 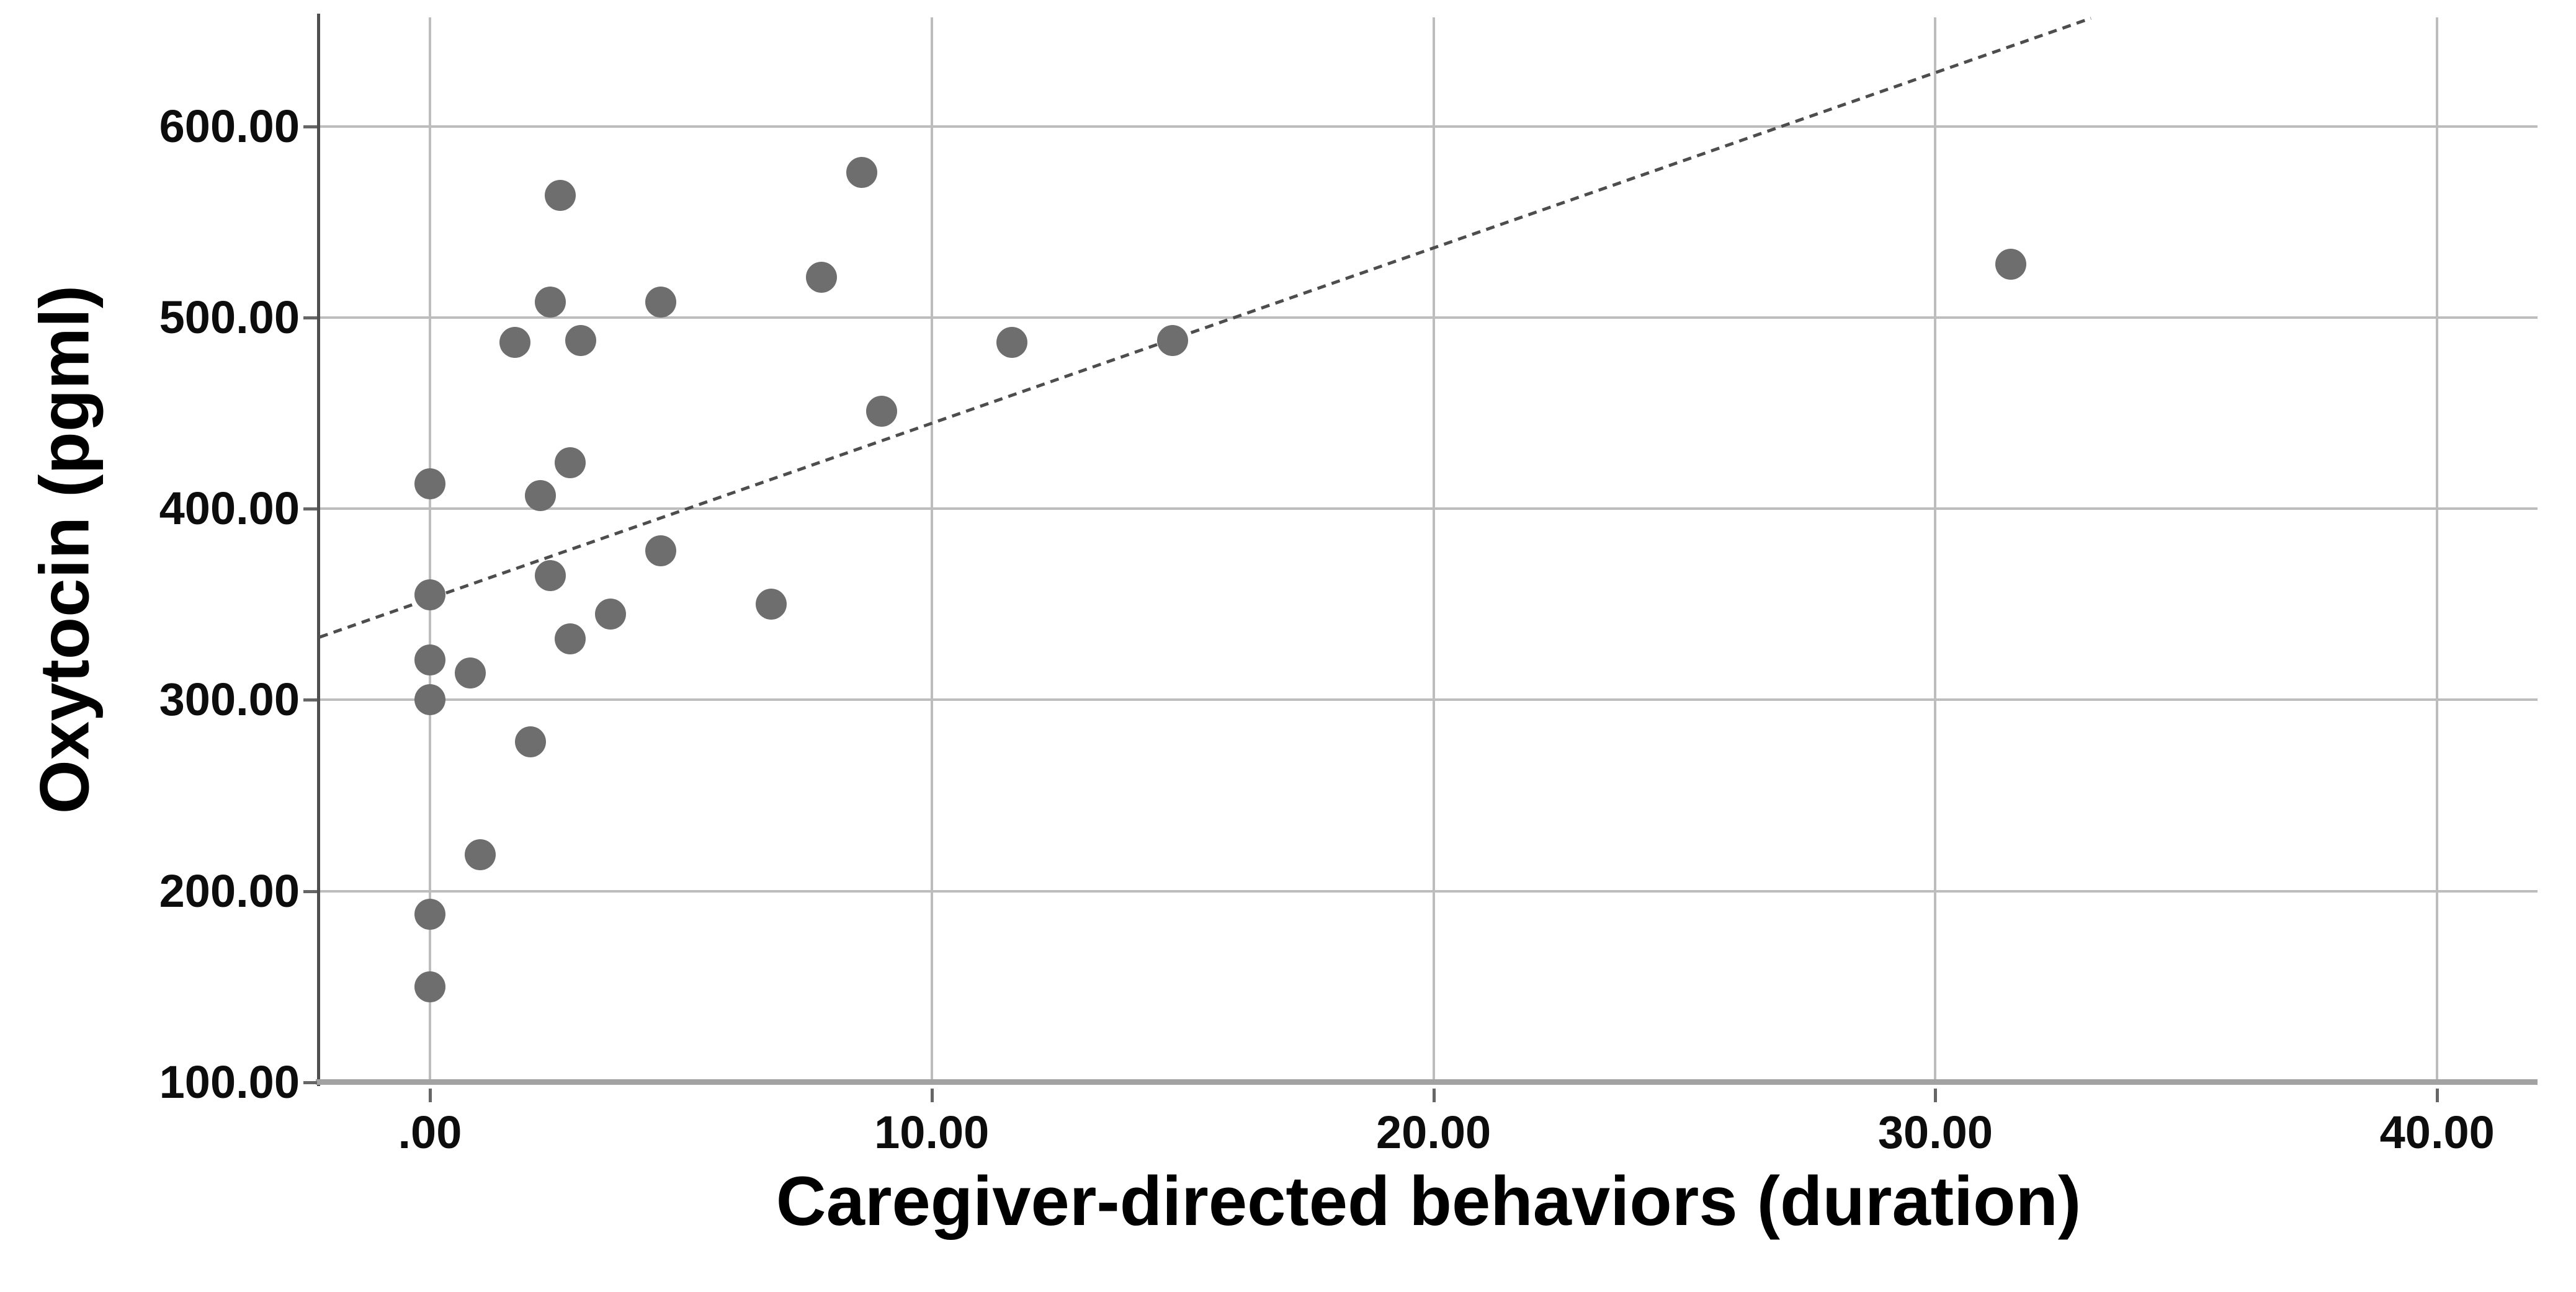 I want to click on y-tick-label: 400.00, so click(x=229, y=509).